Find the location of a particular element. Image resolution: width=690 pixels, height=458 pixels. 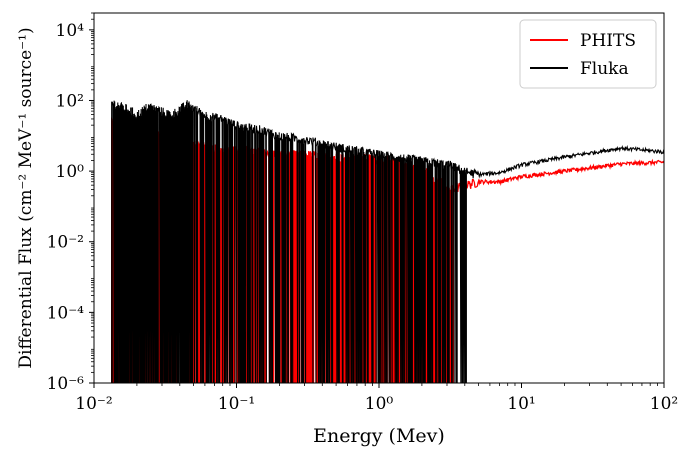

x-tick-label: 10¹ is located at coordinates (521, 404).